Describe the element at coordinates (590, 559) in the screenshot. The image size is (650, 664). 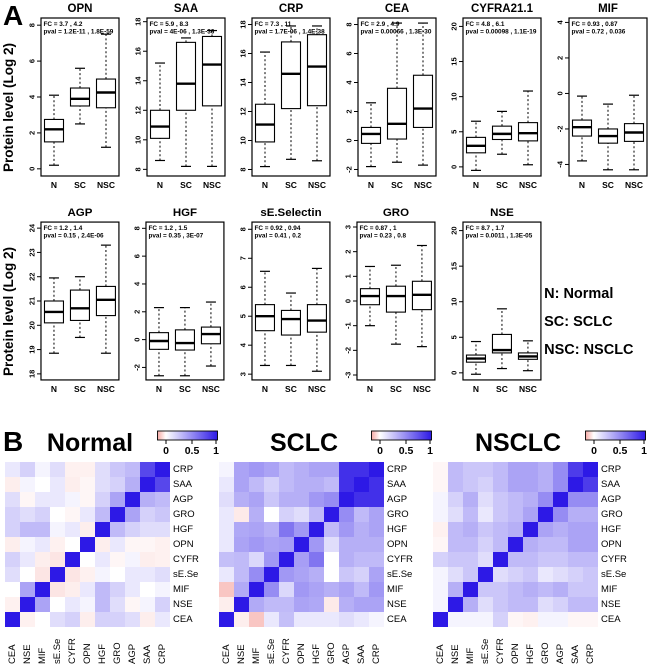
I see `cell-CYFR-CRP` at that location.